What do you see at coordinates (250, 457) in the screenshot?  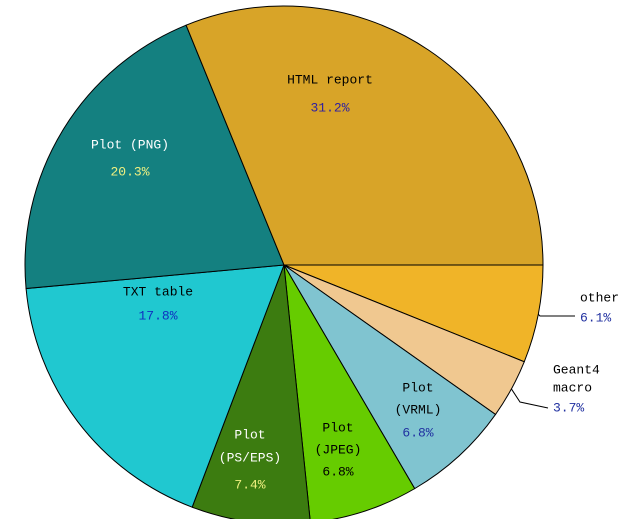 I see `slice-label: (PS/EPS)` at bounding box center [250, 457].